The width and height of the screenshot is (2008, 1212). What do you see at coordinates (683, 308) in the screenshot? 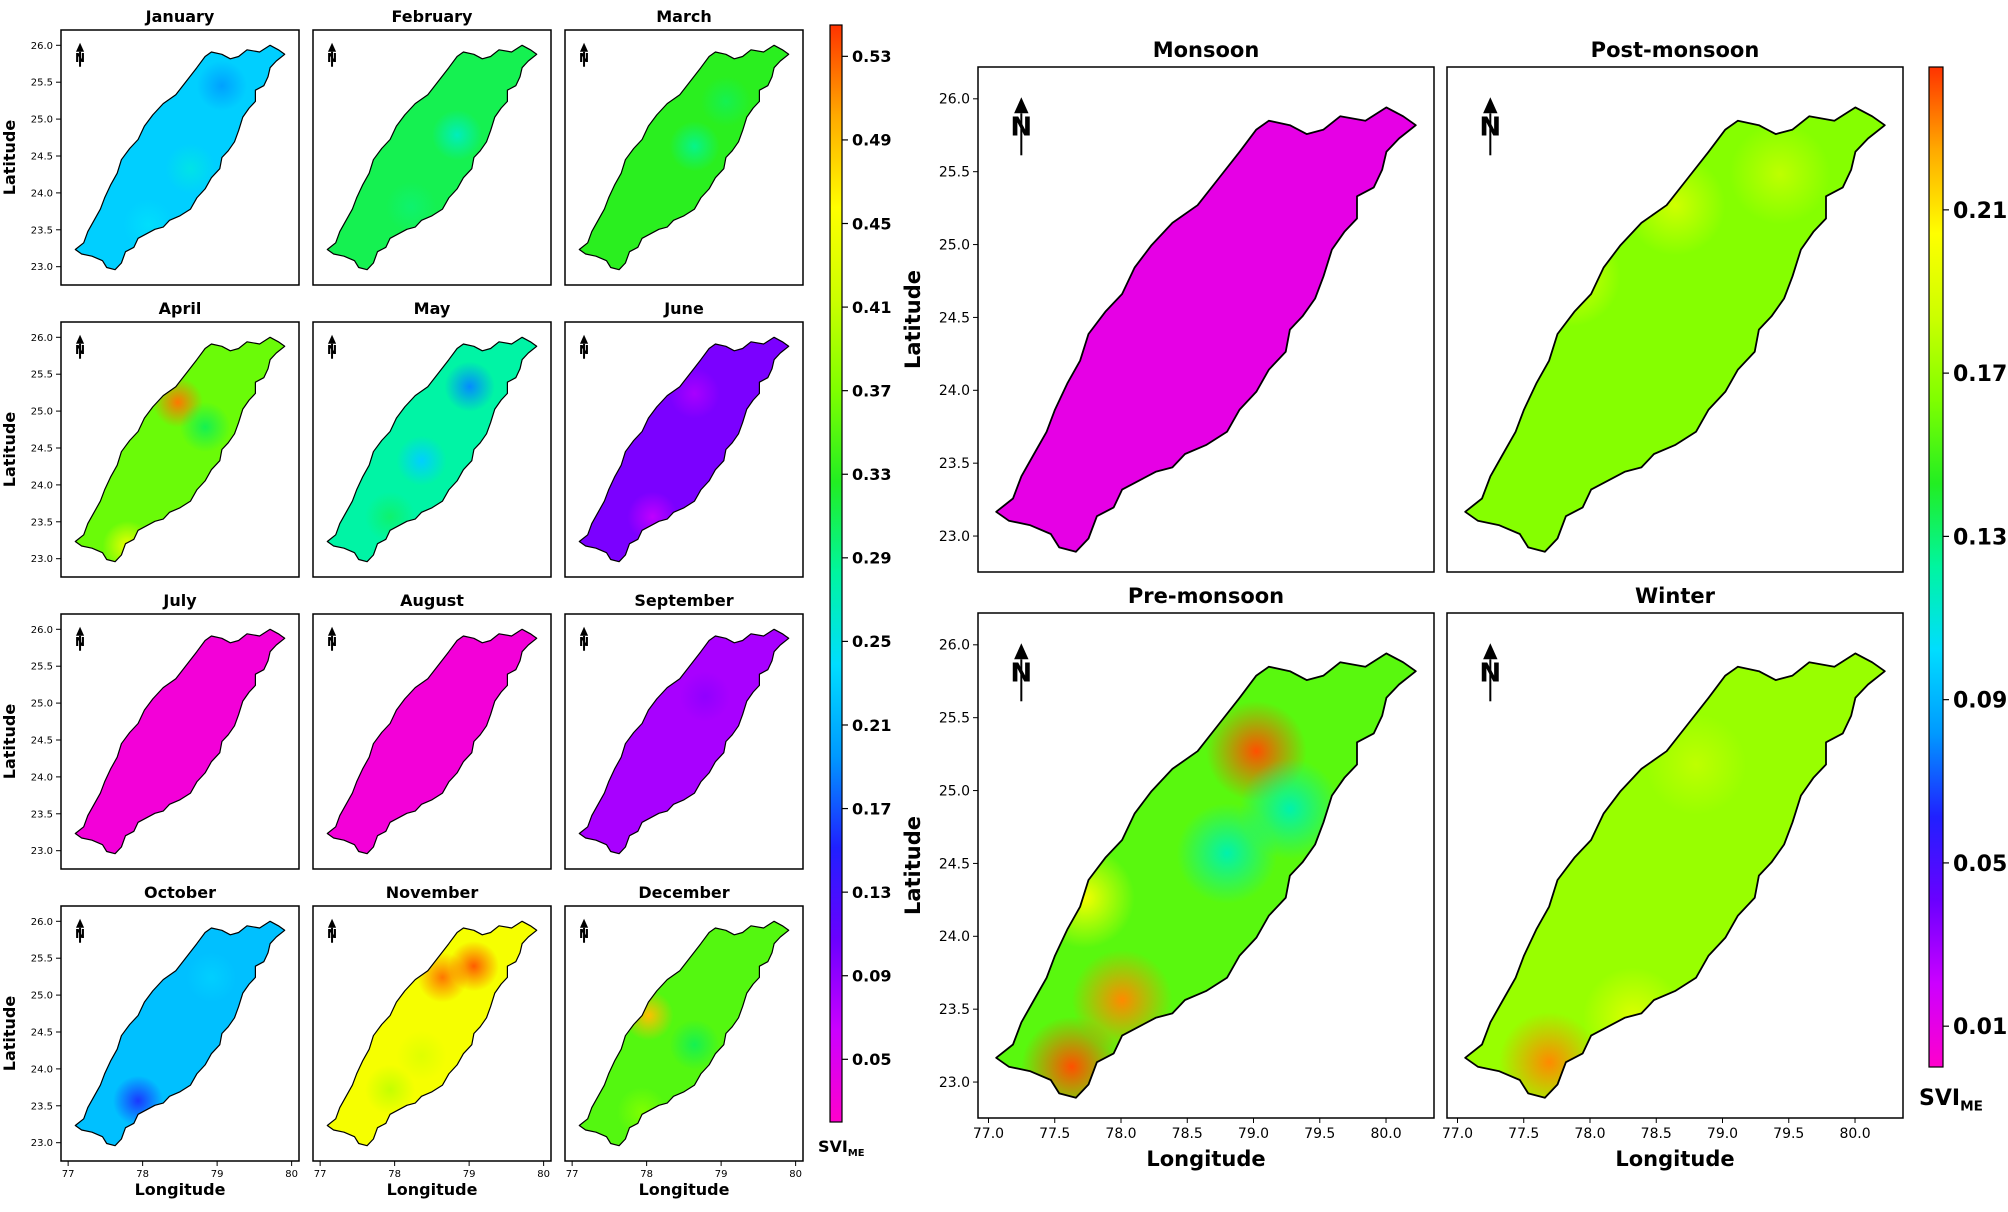
I see `panel-title: June` at bounding box center [683, 308].